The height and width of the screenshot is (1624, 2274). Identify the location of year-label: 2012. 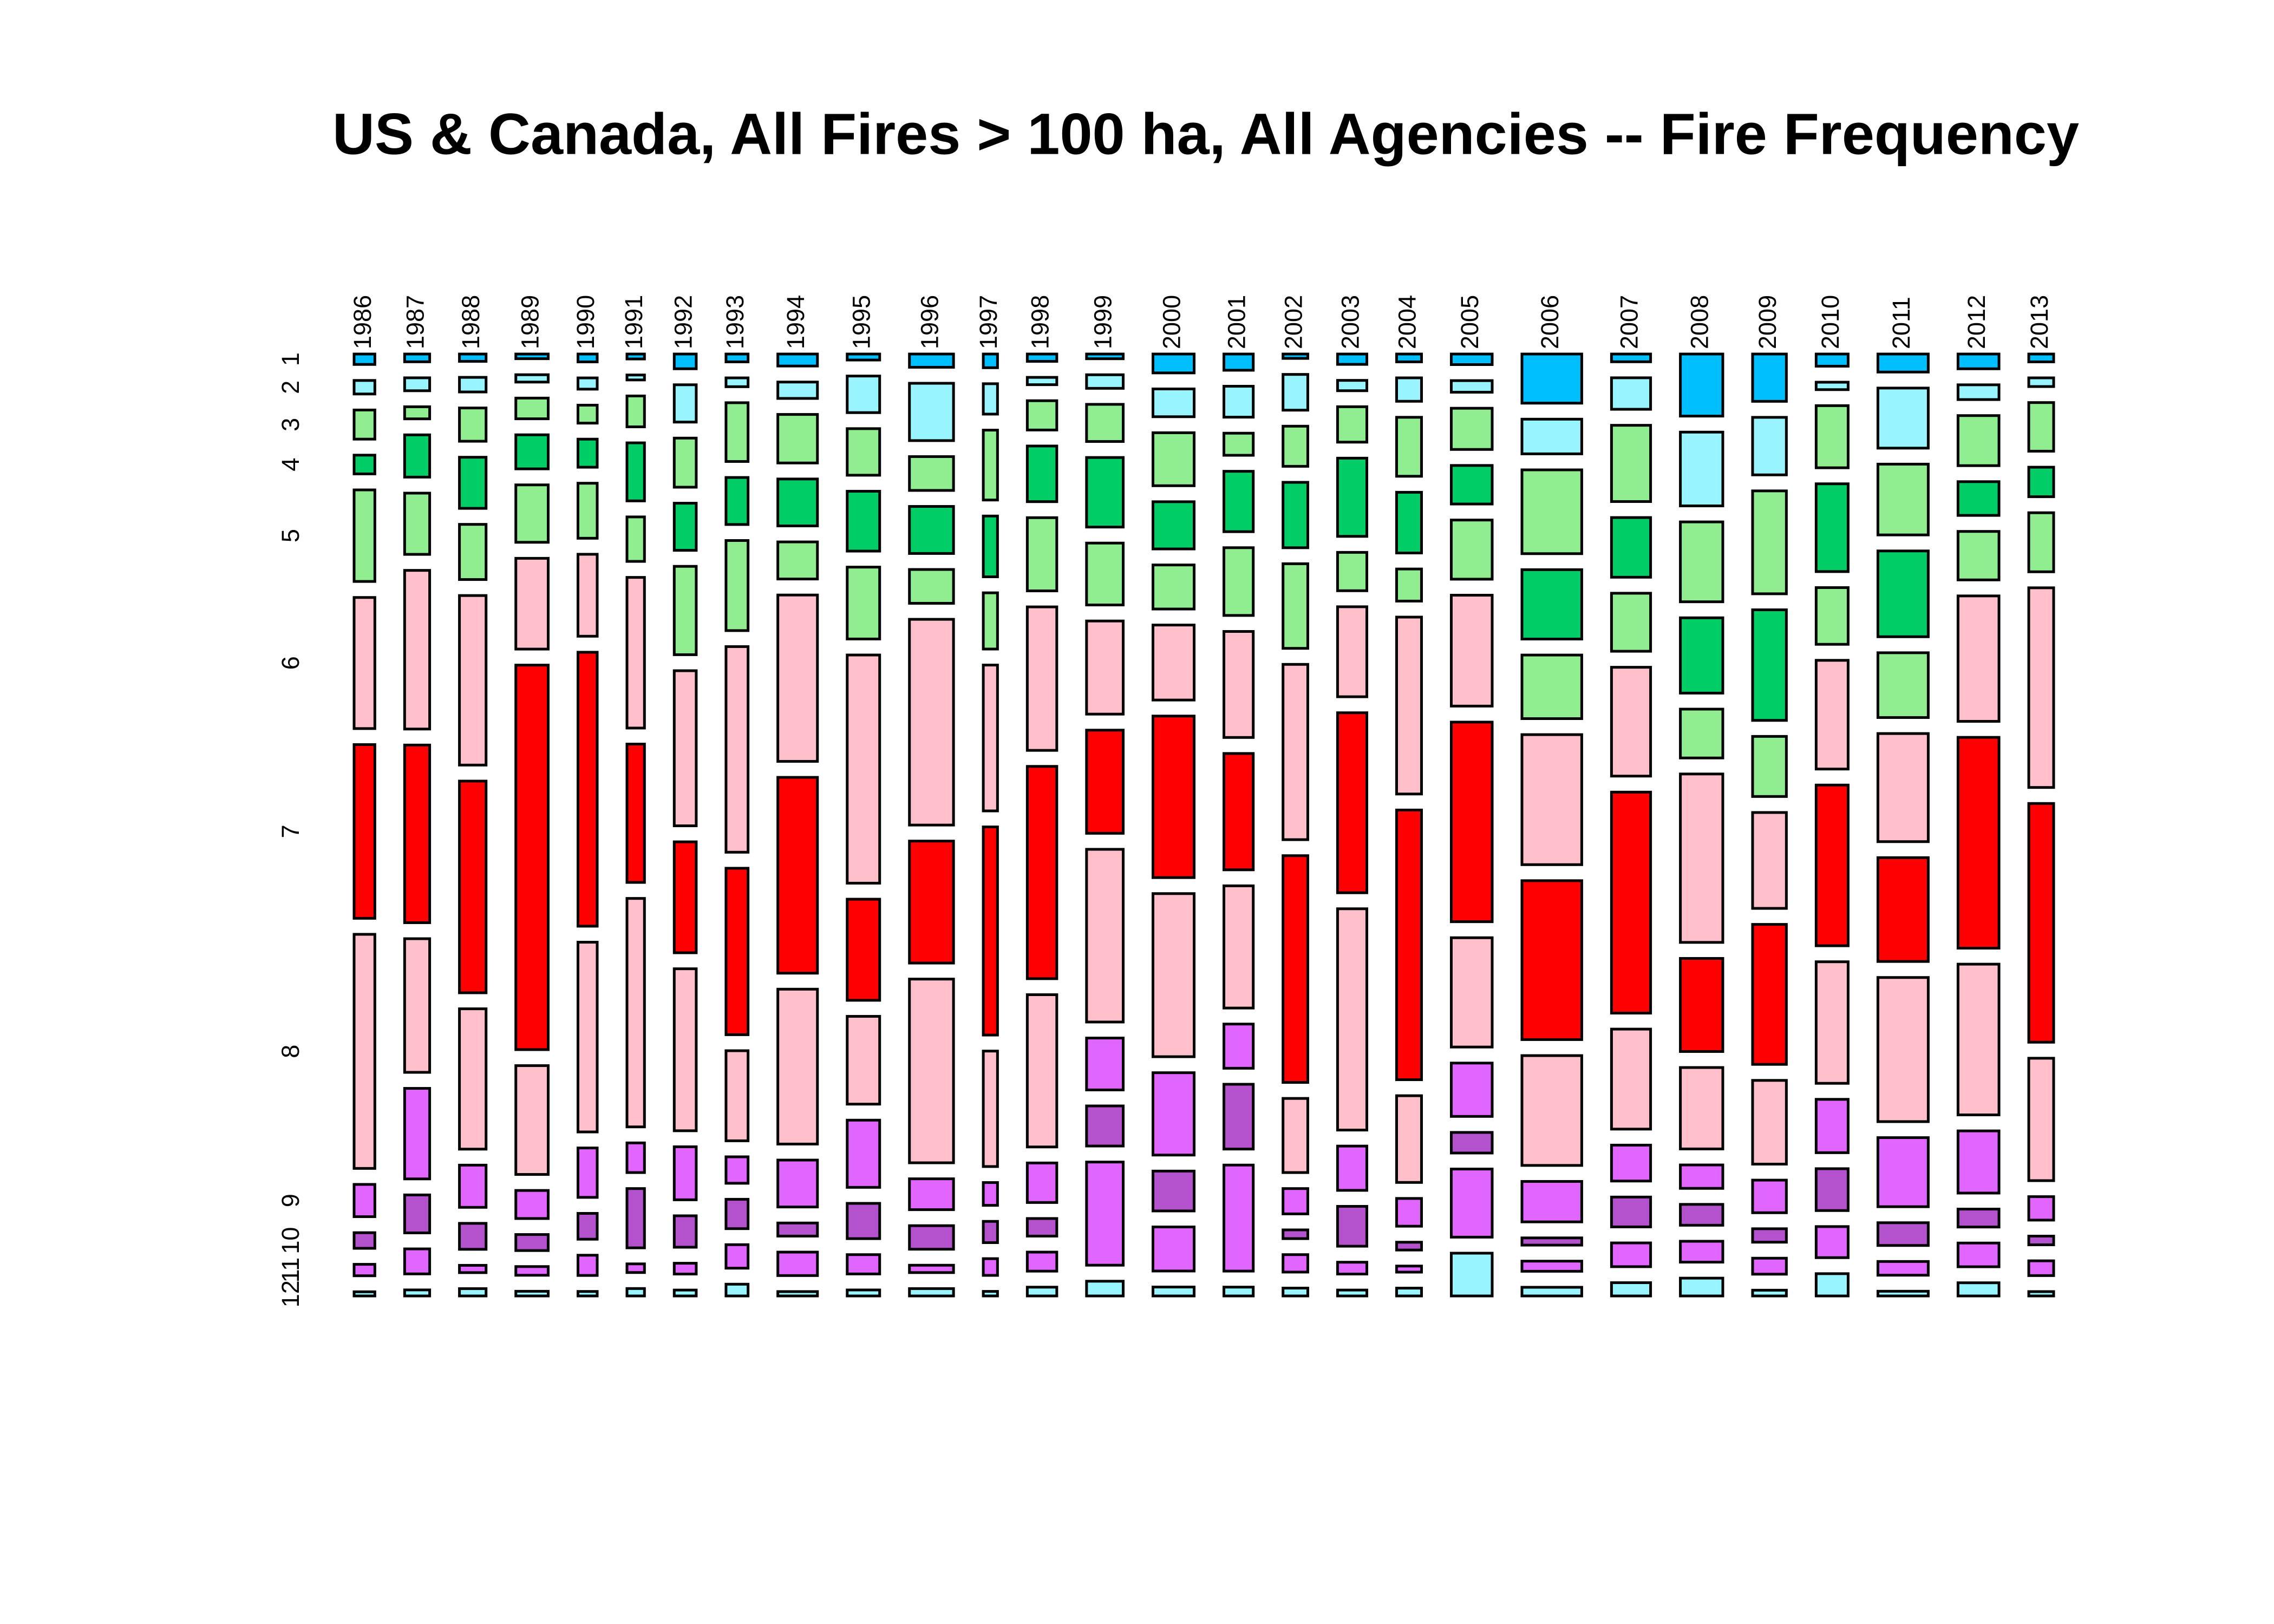
(1977, 322).